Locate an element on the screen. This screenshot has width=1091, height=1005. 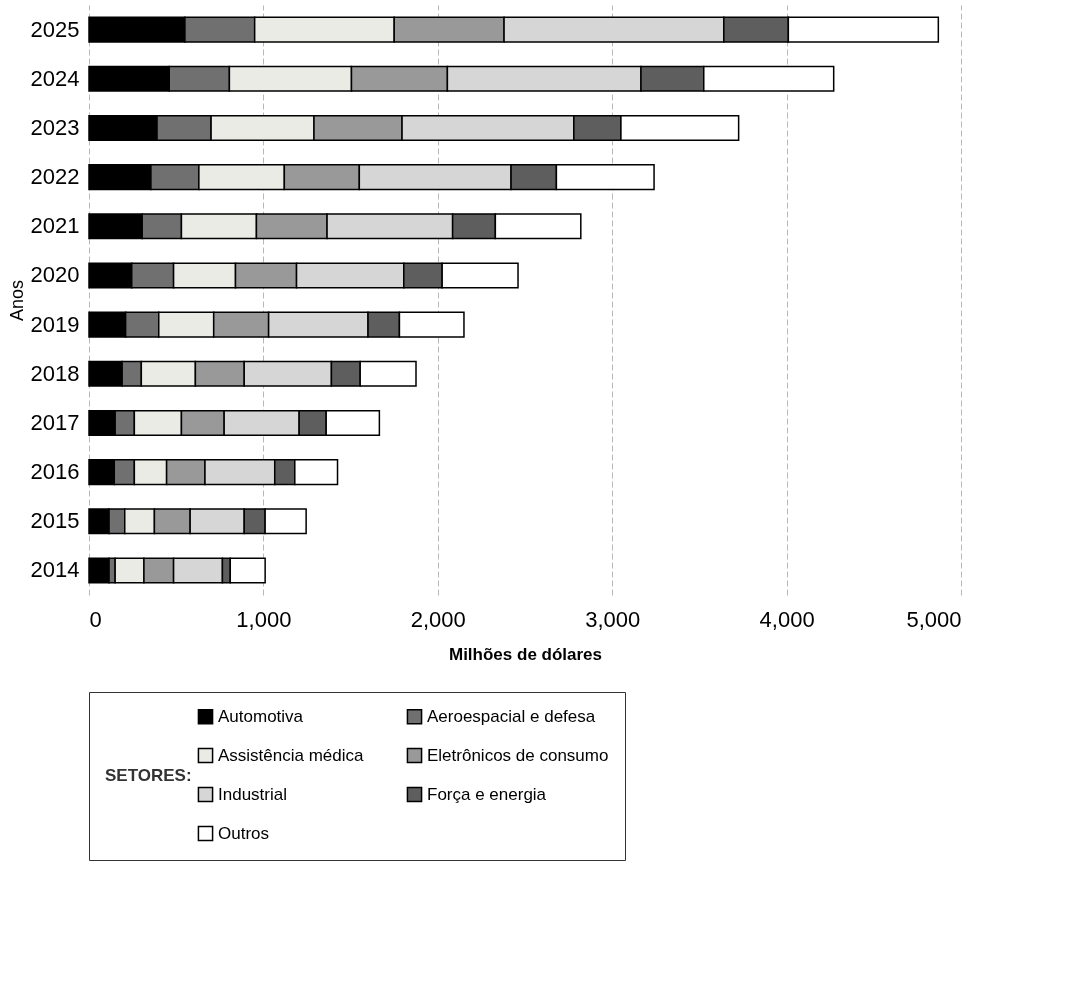
y-tick-label: 2022 is located at coordinates (55, 177).